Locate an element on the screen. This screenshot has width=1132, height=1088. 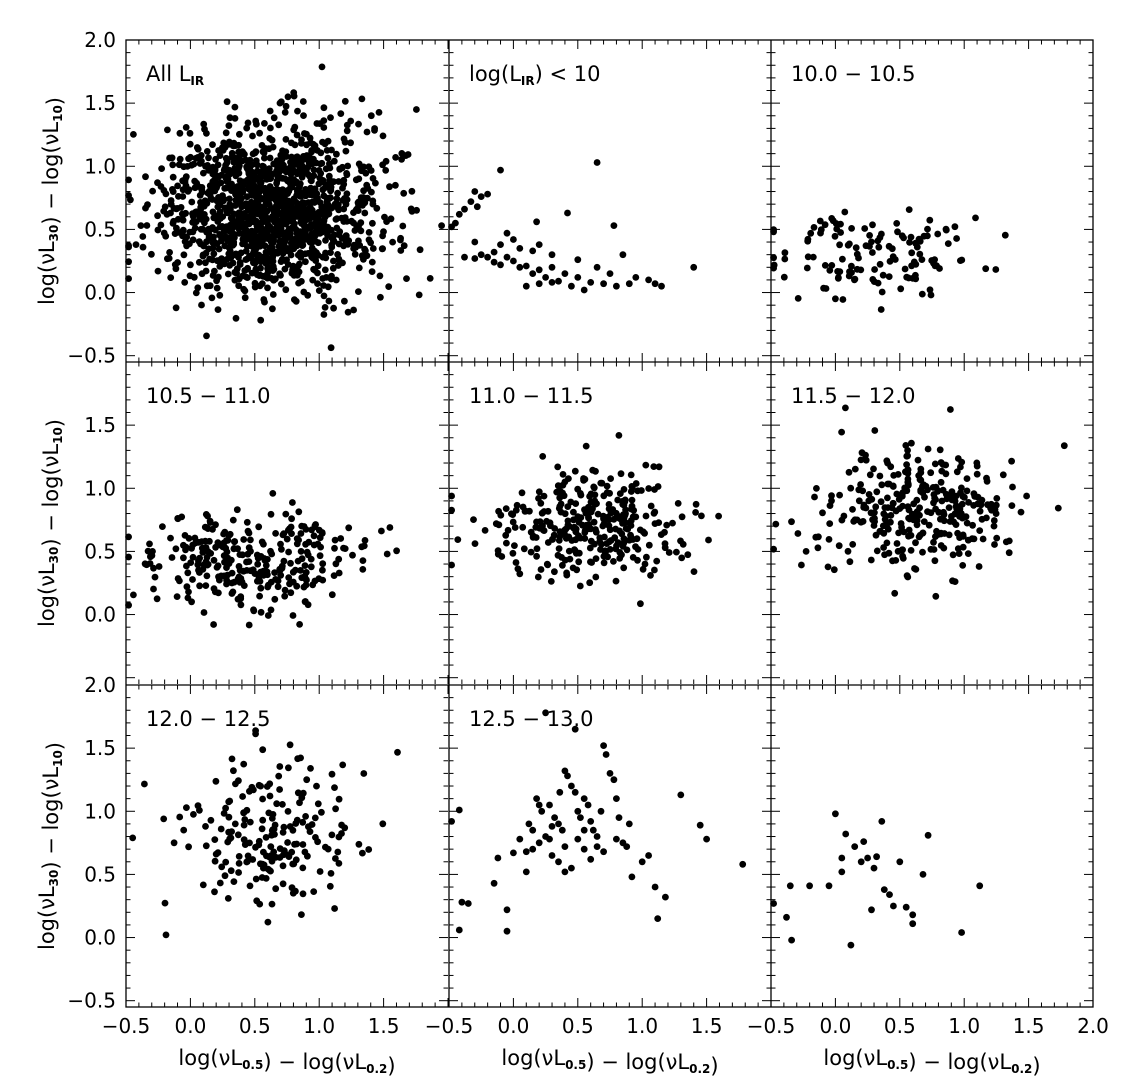
y-tick-label: 1.5 is located at coordinates (100, 425).